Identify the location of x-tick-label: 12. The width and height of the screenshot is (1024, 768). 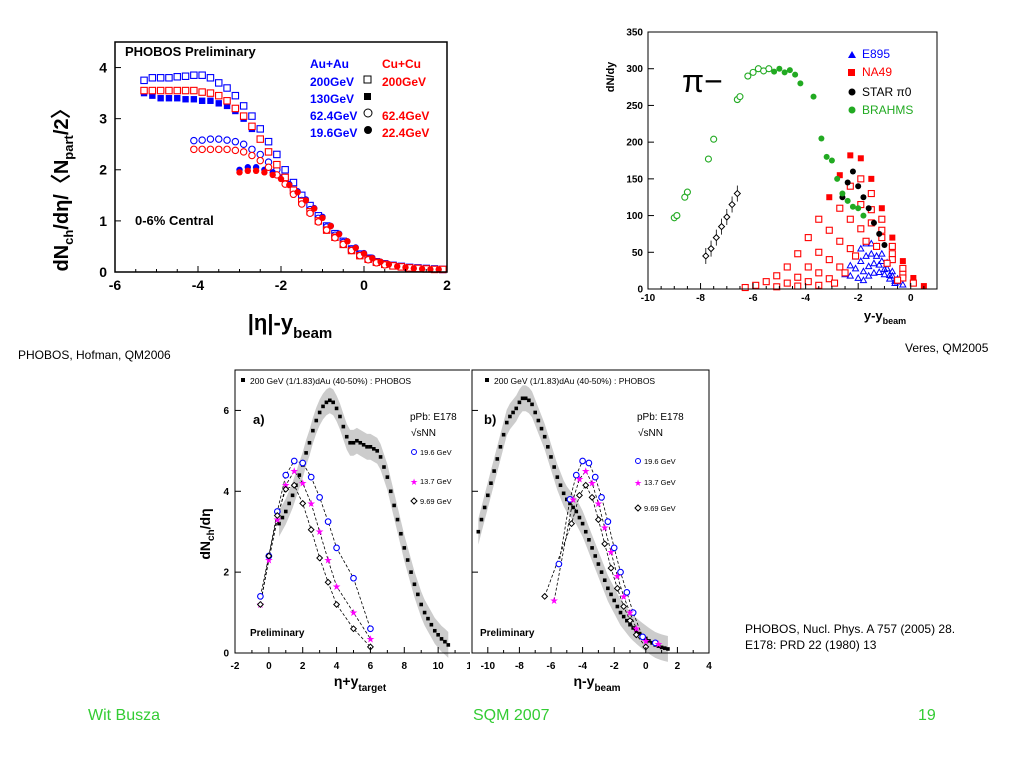
(468, 666).